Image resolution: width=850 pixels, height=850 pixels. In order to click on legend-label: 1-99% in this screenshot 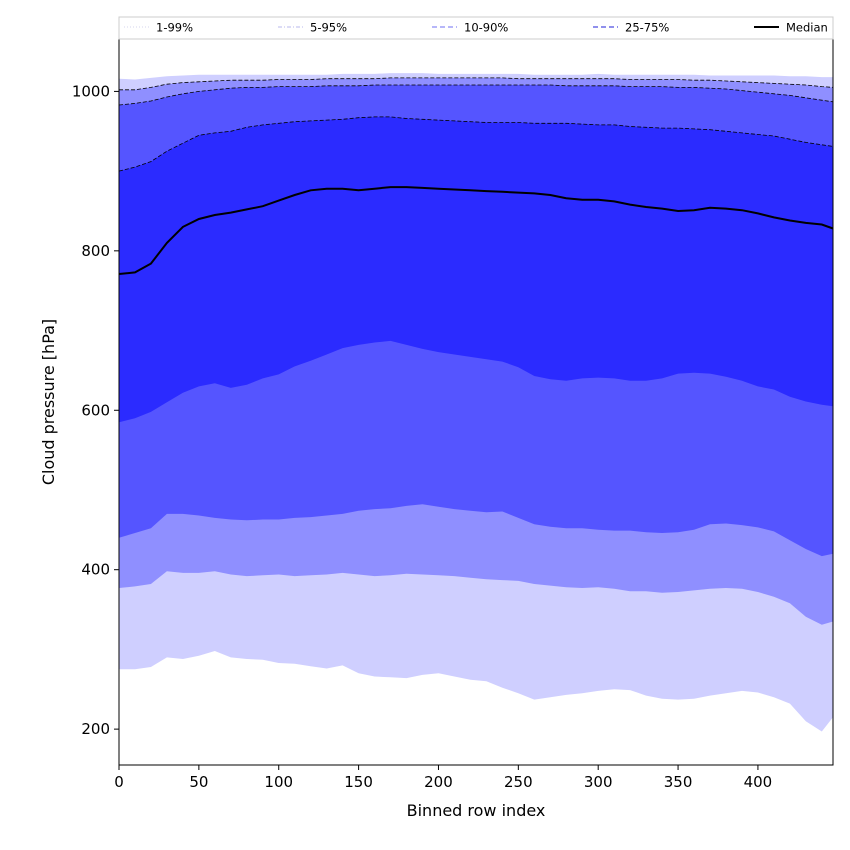, I will do `click(174, 28)`.